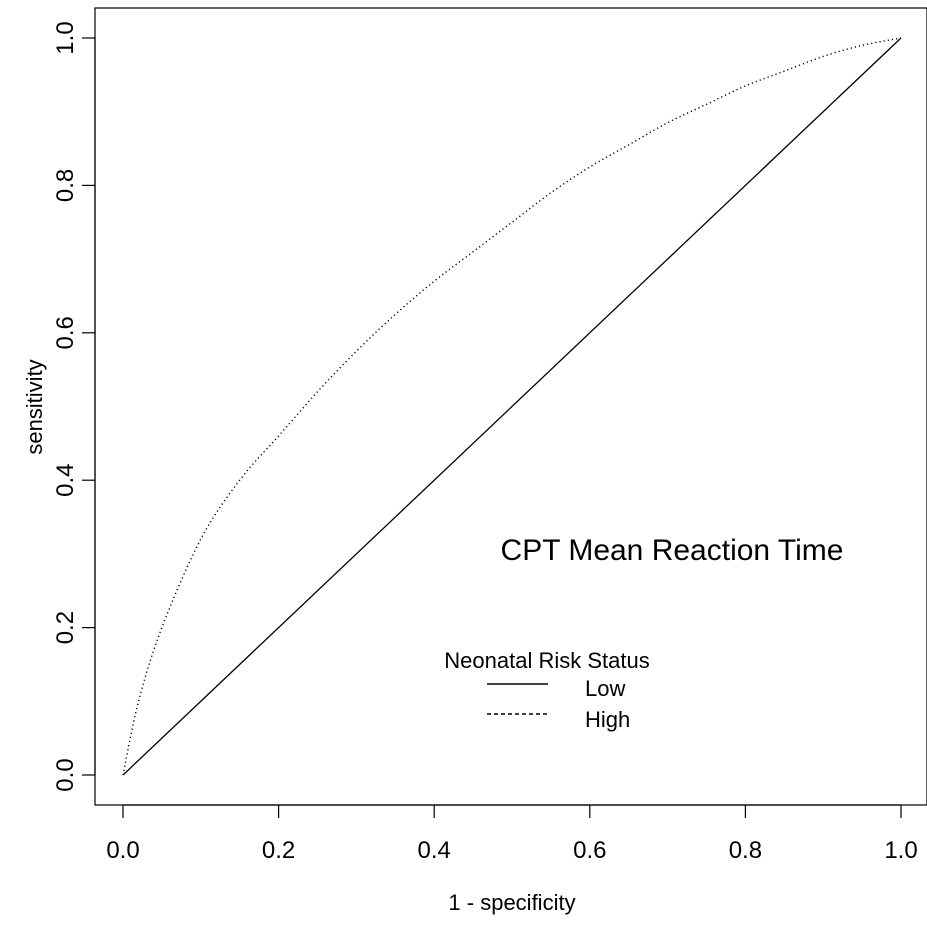  Describe the element at coordinates (672, 550) in the screenshot. I see `chart-annotation: CPT Mean Reaction Time` at that location.